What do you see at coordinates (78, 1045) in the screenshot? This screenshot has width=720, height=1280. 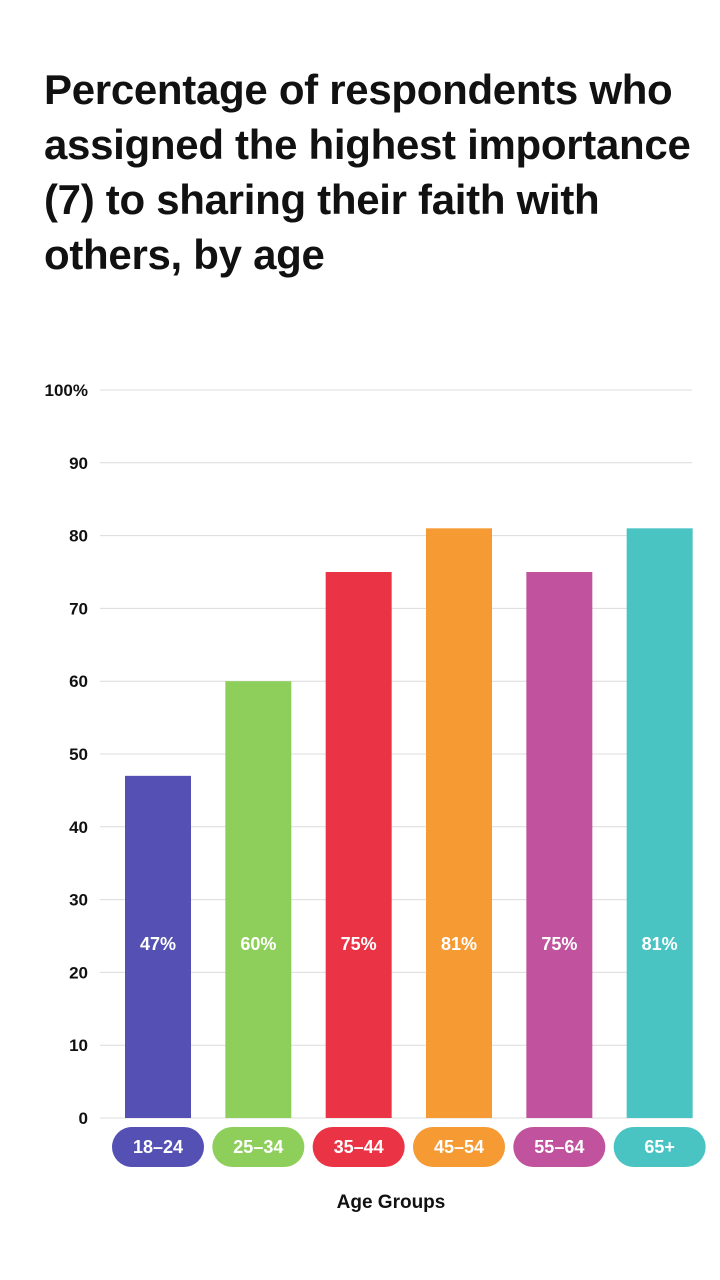 I see `y-tick-label: 10` at bounding box center [78, 1045].